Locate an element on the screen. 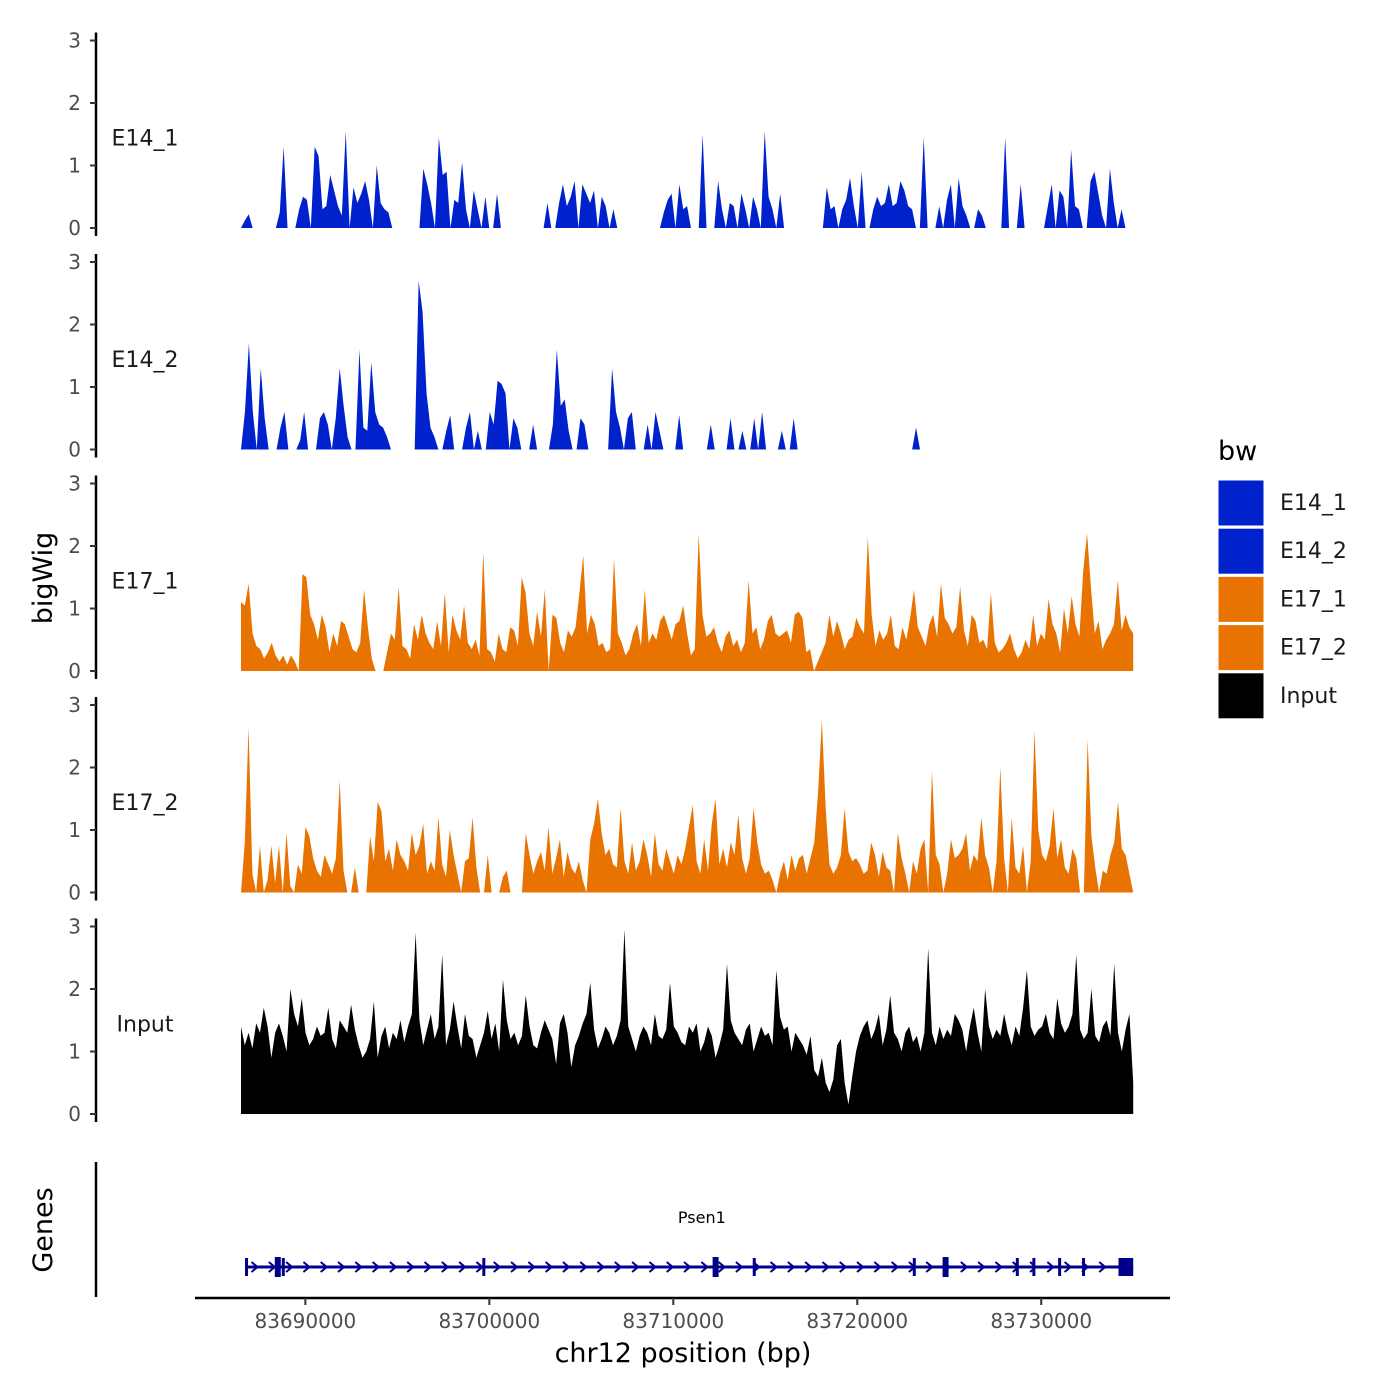 This screenshot has width=1400, height=1400. track-label: Input is located at coordinates (145, 1024).